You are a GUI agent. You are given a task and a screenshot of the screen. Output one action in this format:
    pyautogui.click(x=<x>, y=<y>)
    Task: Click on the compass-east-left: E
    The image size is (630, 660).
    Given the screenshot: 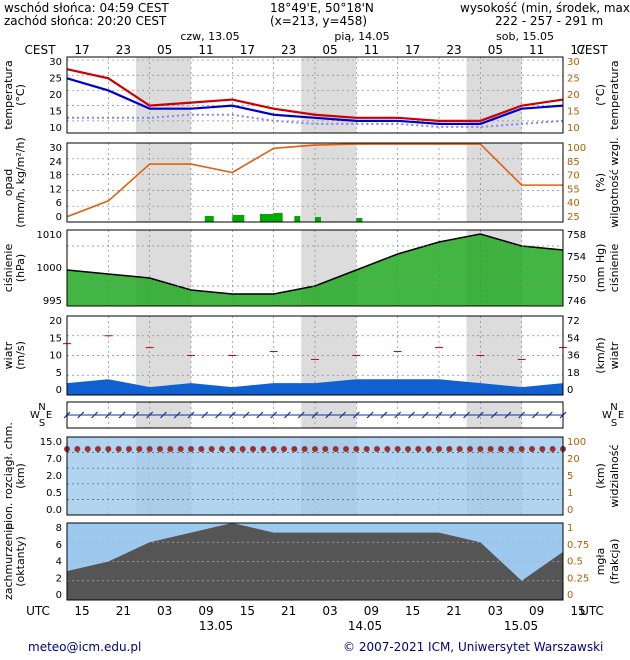 What is the action you would take?
    pyautogui.click(x=49, y=415)
    